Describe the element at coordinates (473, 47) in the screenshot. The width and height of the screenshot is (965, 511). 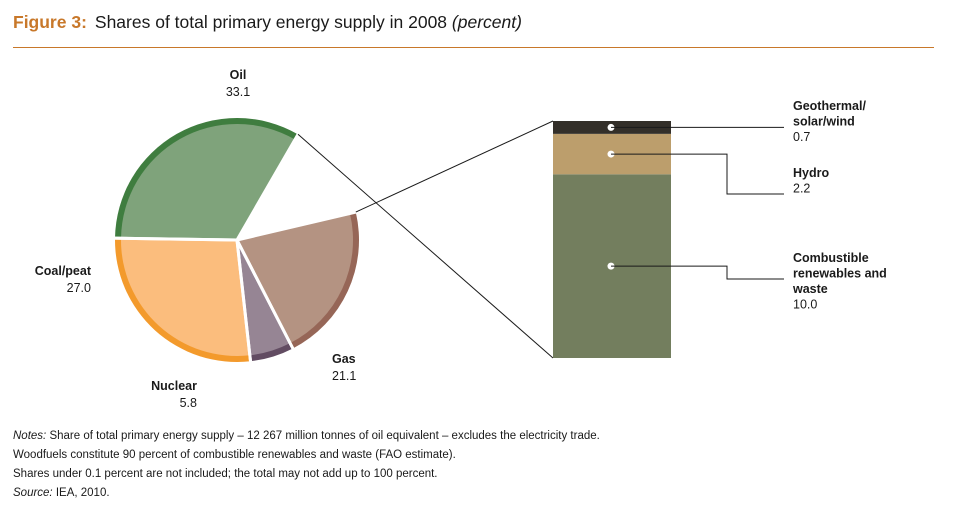
I see `title-divider` at that location.